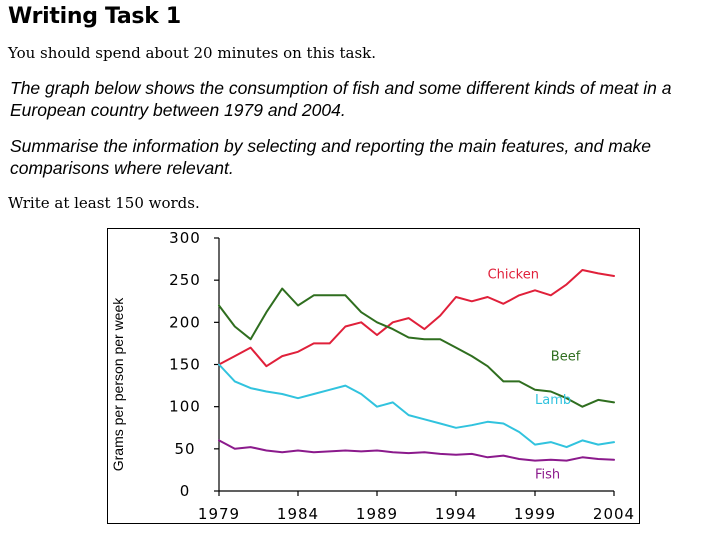  I want to click on series-line-fish, so click(416, 450).